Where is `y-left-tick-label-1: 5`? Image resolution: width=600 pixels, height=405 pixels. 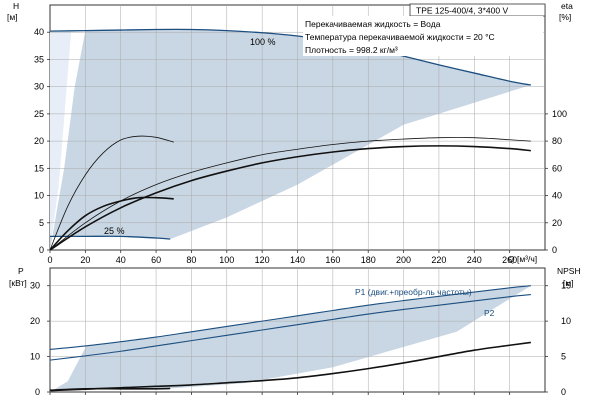
y-left-tick-label-1: 5 is located at coordinates (41, 223).